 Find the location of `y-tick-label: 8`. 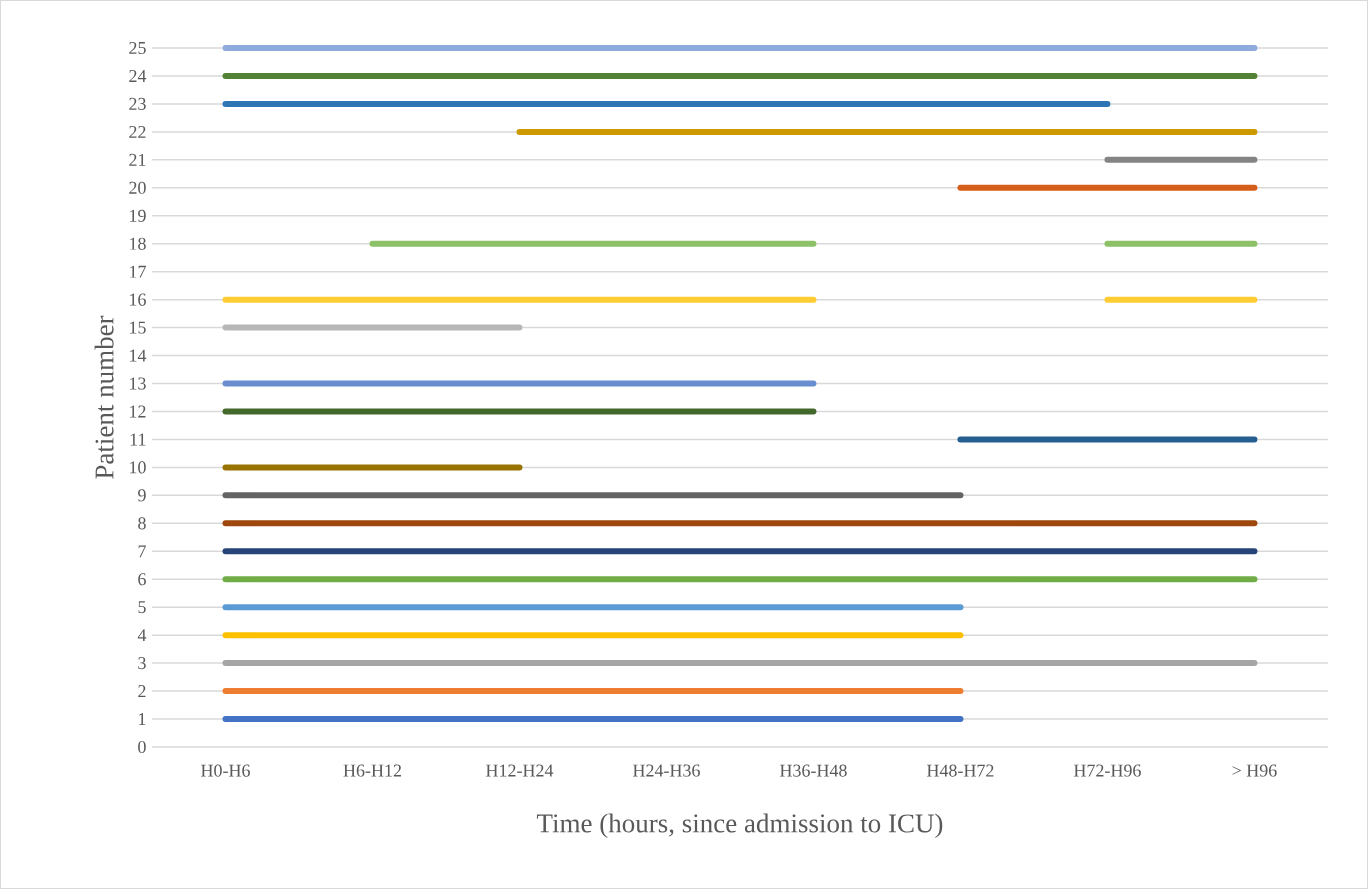

y-tick-label: 8 is located at coordinates (142, 523).